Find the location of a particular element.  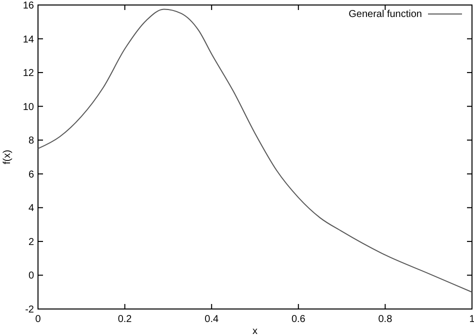

y-axis-title: f(x) is located at coordinates (7, 157).